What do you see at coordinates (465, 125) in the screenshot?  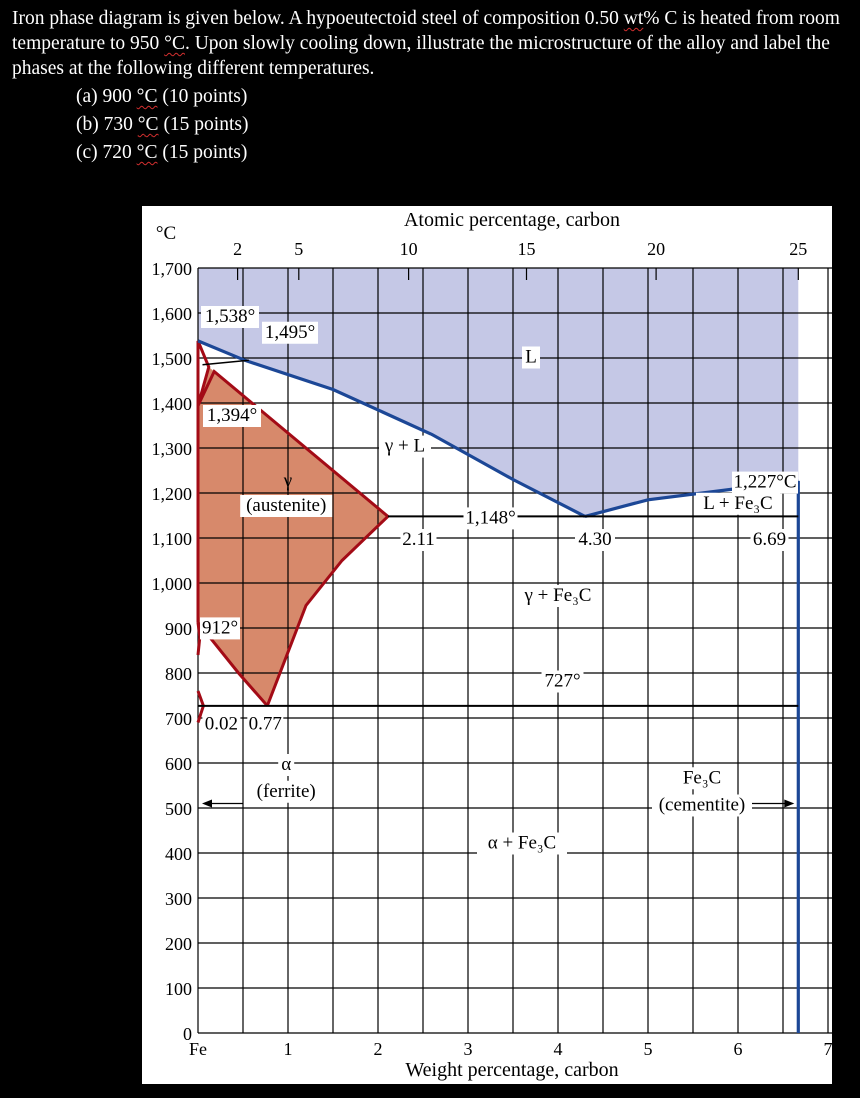 I see `question-part-b: (b) 730 °C (15 points)` at bounding box center [465, 125].